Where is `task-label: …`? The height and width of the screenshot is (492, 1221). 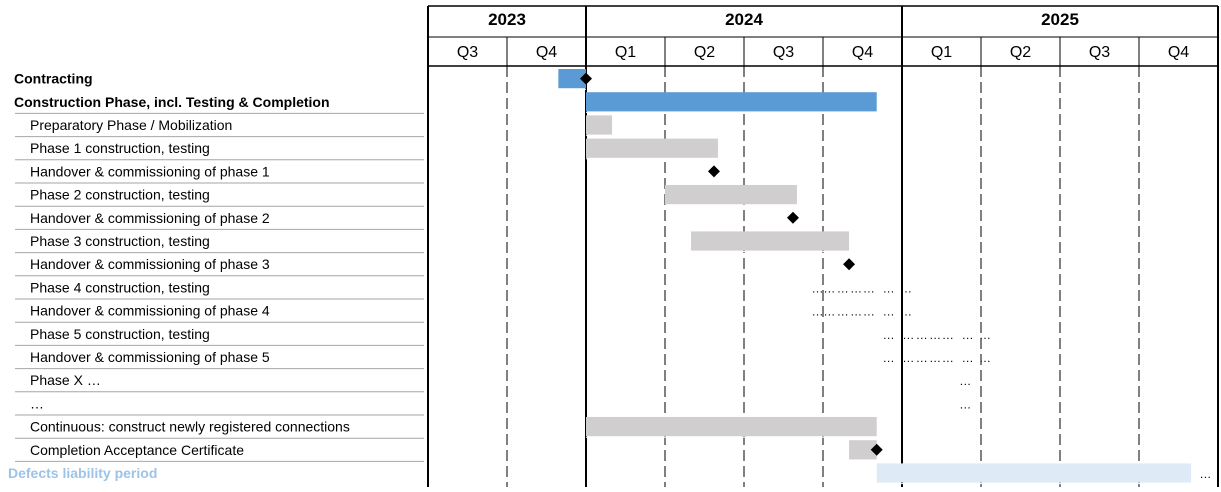
task-label: … is located at coordinates (37, 403).